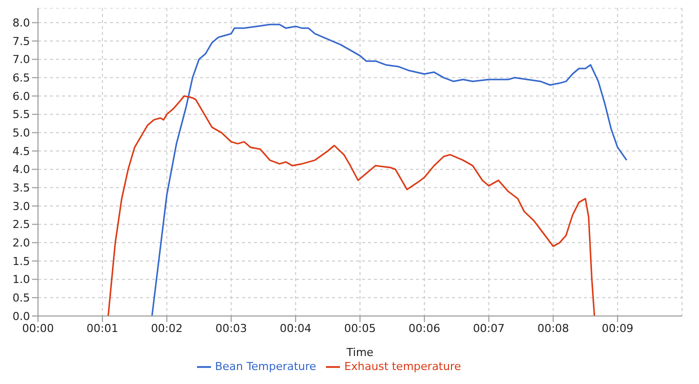  What do you see at coordinates (360, 352) in the screenshot?
I see `x-axis-title: Time` at bounding box center [360, 352].